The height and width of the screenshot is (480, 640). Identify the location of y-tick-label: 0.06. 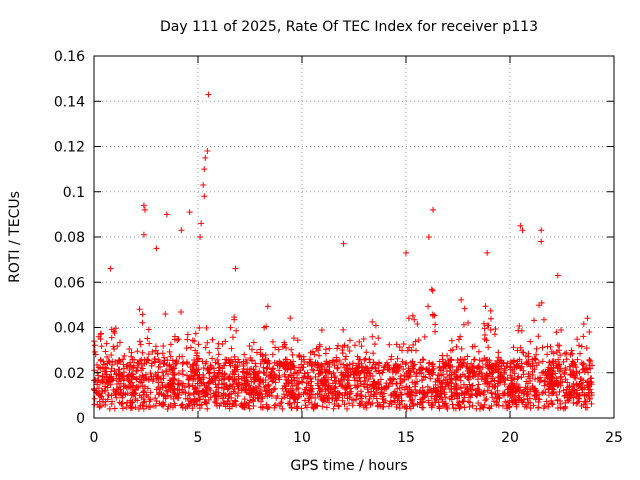
(69, 283).